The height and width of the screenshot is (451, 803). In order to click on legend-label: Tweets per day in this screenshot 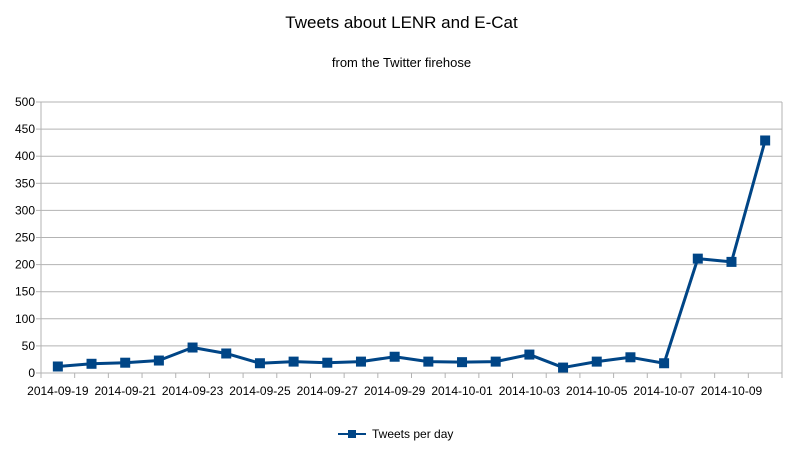, I will do `click(413, 434)`.